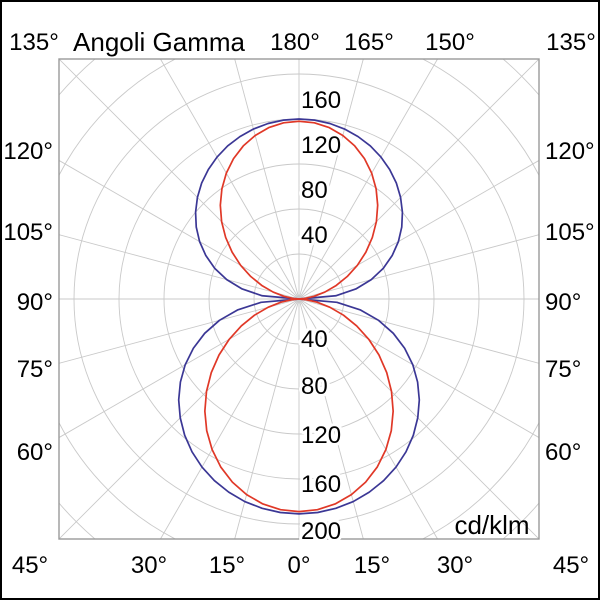  Describe the element at coordinates (321, 484) in the screenshot. I see `ring-label-lower: 160` at that location.